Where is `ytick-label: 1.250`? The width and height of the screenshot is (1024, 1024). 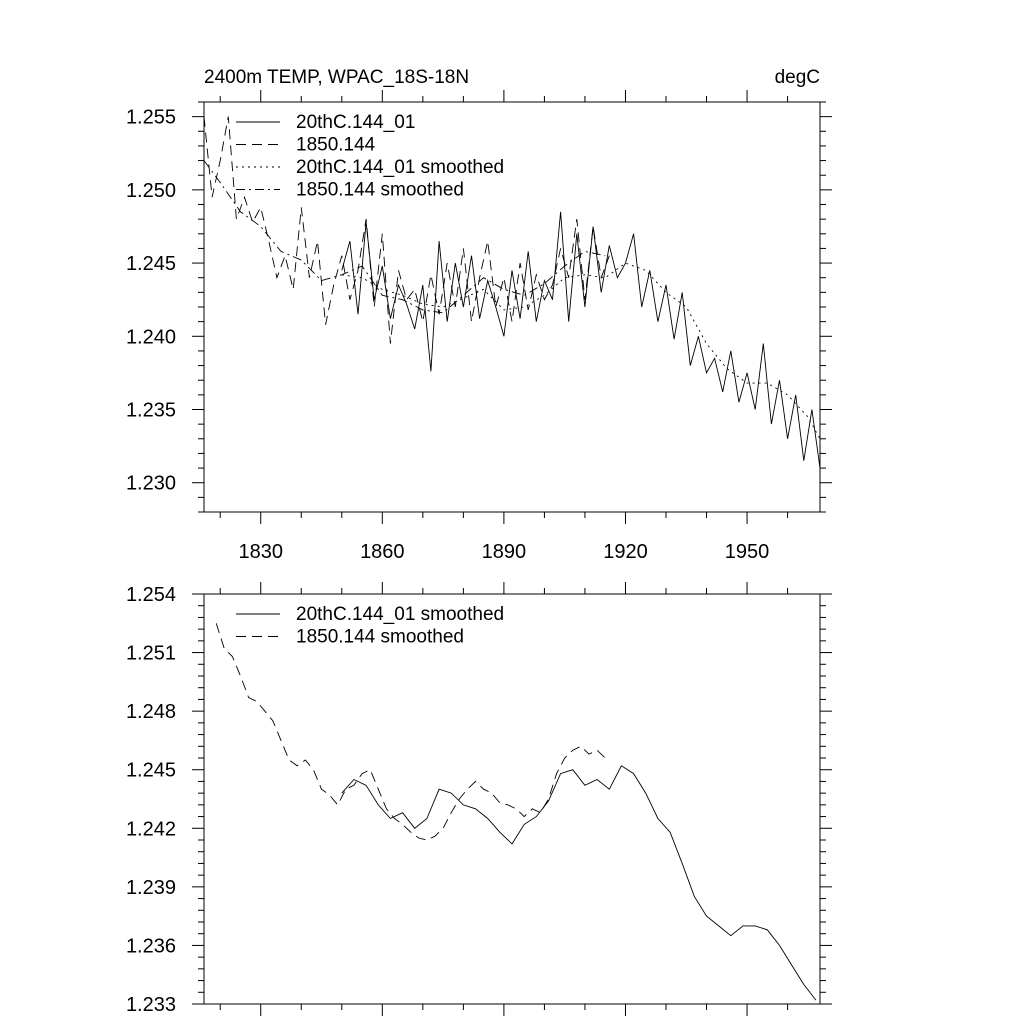
ytick-label: 1.250 is located at coordinates (151, 191).